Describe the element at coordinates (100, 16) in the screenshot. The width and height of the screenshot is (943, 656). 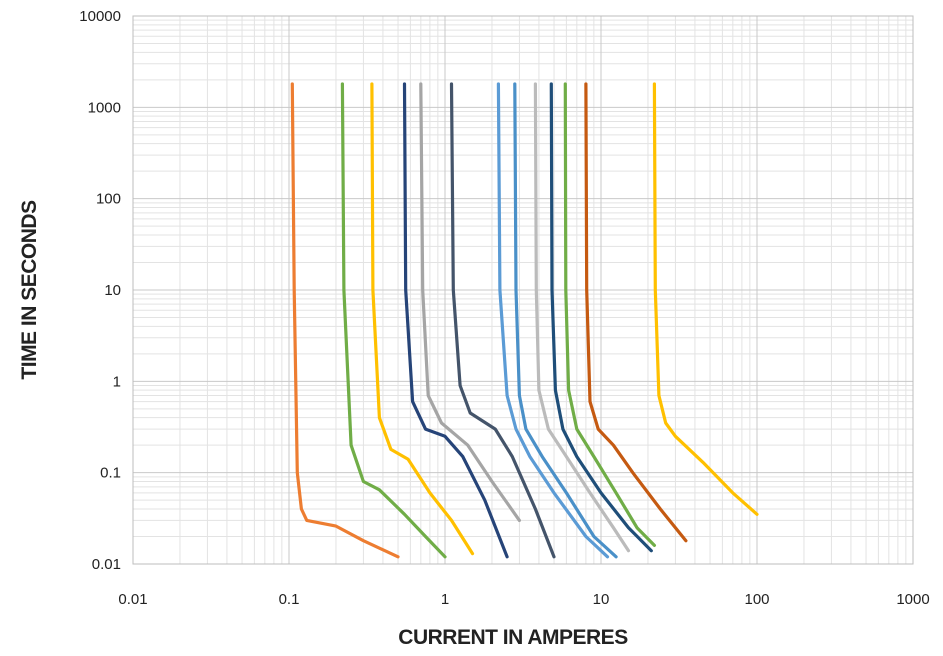
I see `y-tick-label: 10000` at that location.